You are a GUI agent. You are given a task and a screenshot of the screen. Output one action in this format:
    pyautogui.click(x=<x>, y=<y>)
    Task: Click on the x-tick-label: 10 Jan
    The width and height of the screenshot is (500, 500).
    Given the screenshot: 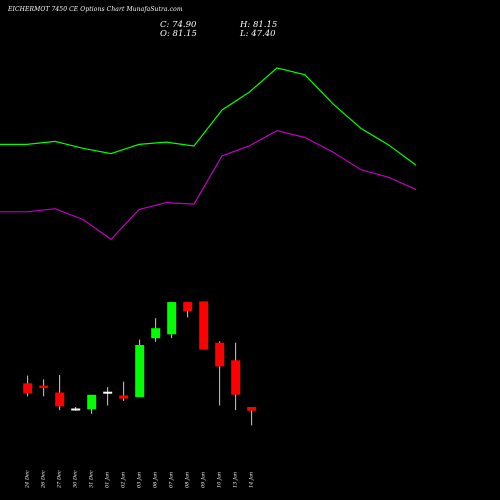 What is the action you would take?
    pyautogui.click(x=220, y=480)
    